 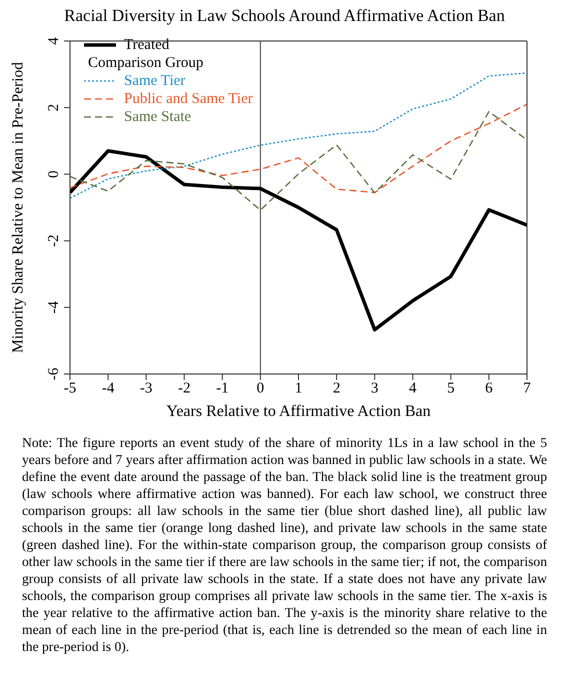 What do you see at coordinates (18, 207) in the screenshot?
I see `y-axis-title: Minority Share Relative to Mean in Pre-Period` at bounding box center [18, 207].